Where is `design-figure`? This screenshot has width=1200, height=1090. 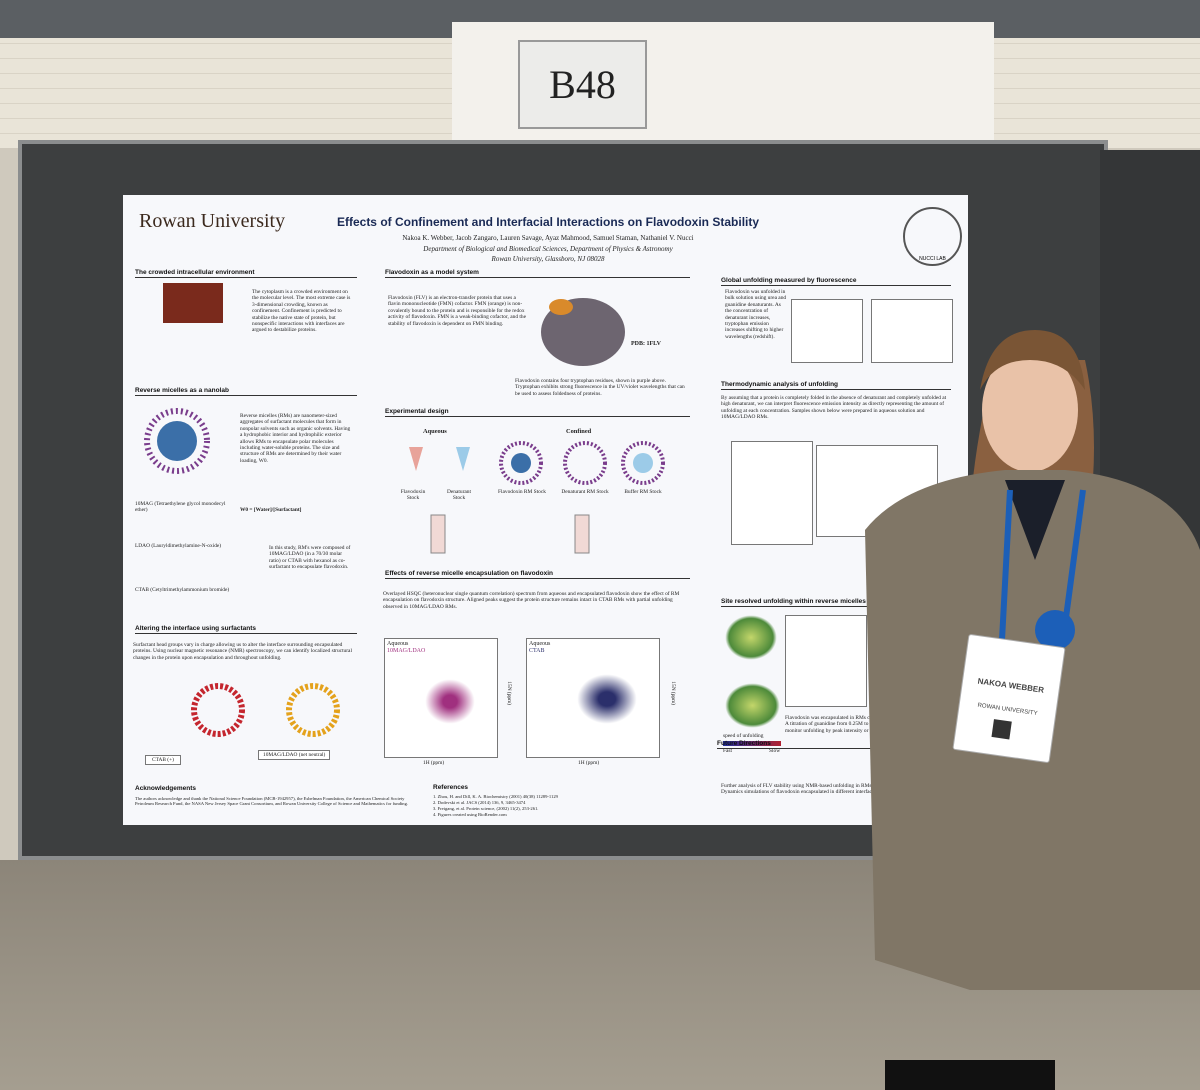 design-figure is located at coordinates (537, 497).